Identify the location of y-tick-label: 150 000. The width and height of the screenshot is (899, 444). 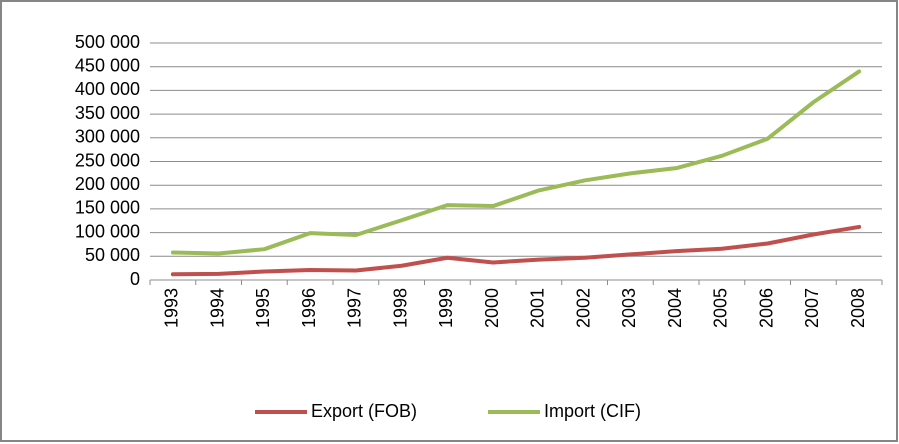
(107, 208).